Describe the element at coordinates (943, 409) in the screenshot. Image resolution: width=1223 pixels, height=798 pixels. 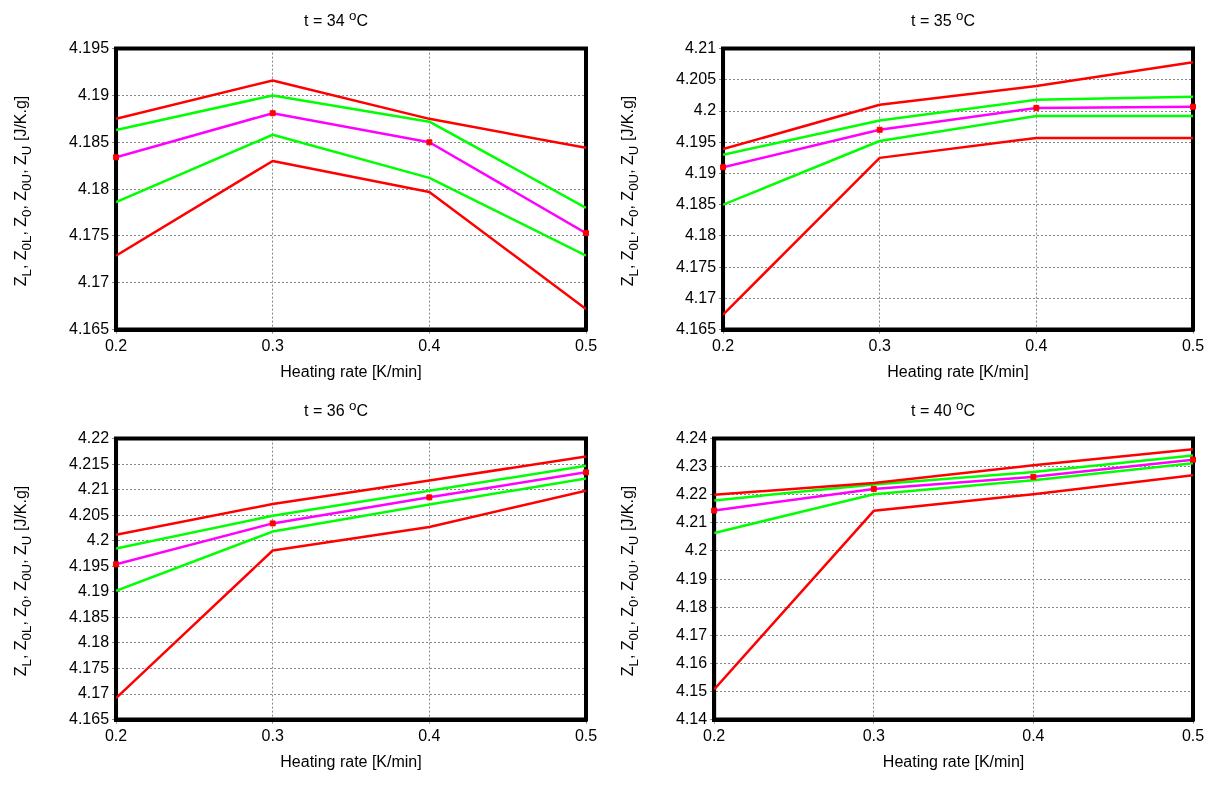
I see `chart-title: t = 40 $^{o}$C` at that location.